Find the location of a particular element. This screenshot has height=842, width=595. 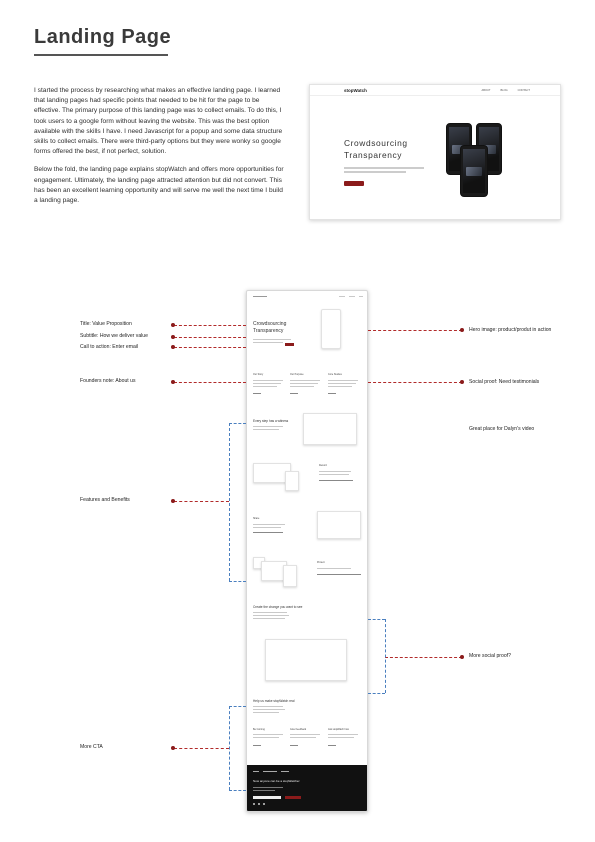

mock-feature-label: Protect is located at coordinates (321, 562).